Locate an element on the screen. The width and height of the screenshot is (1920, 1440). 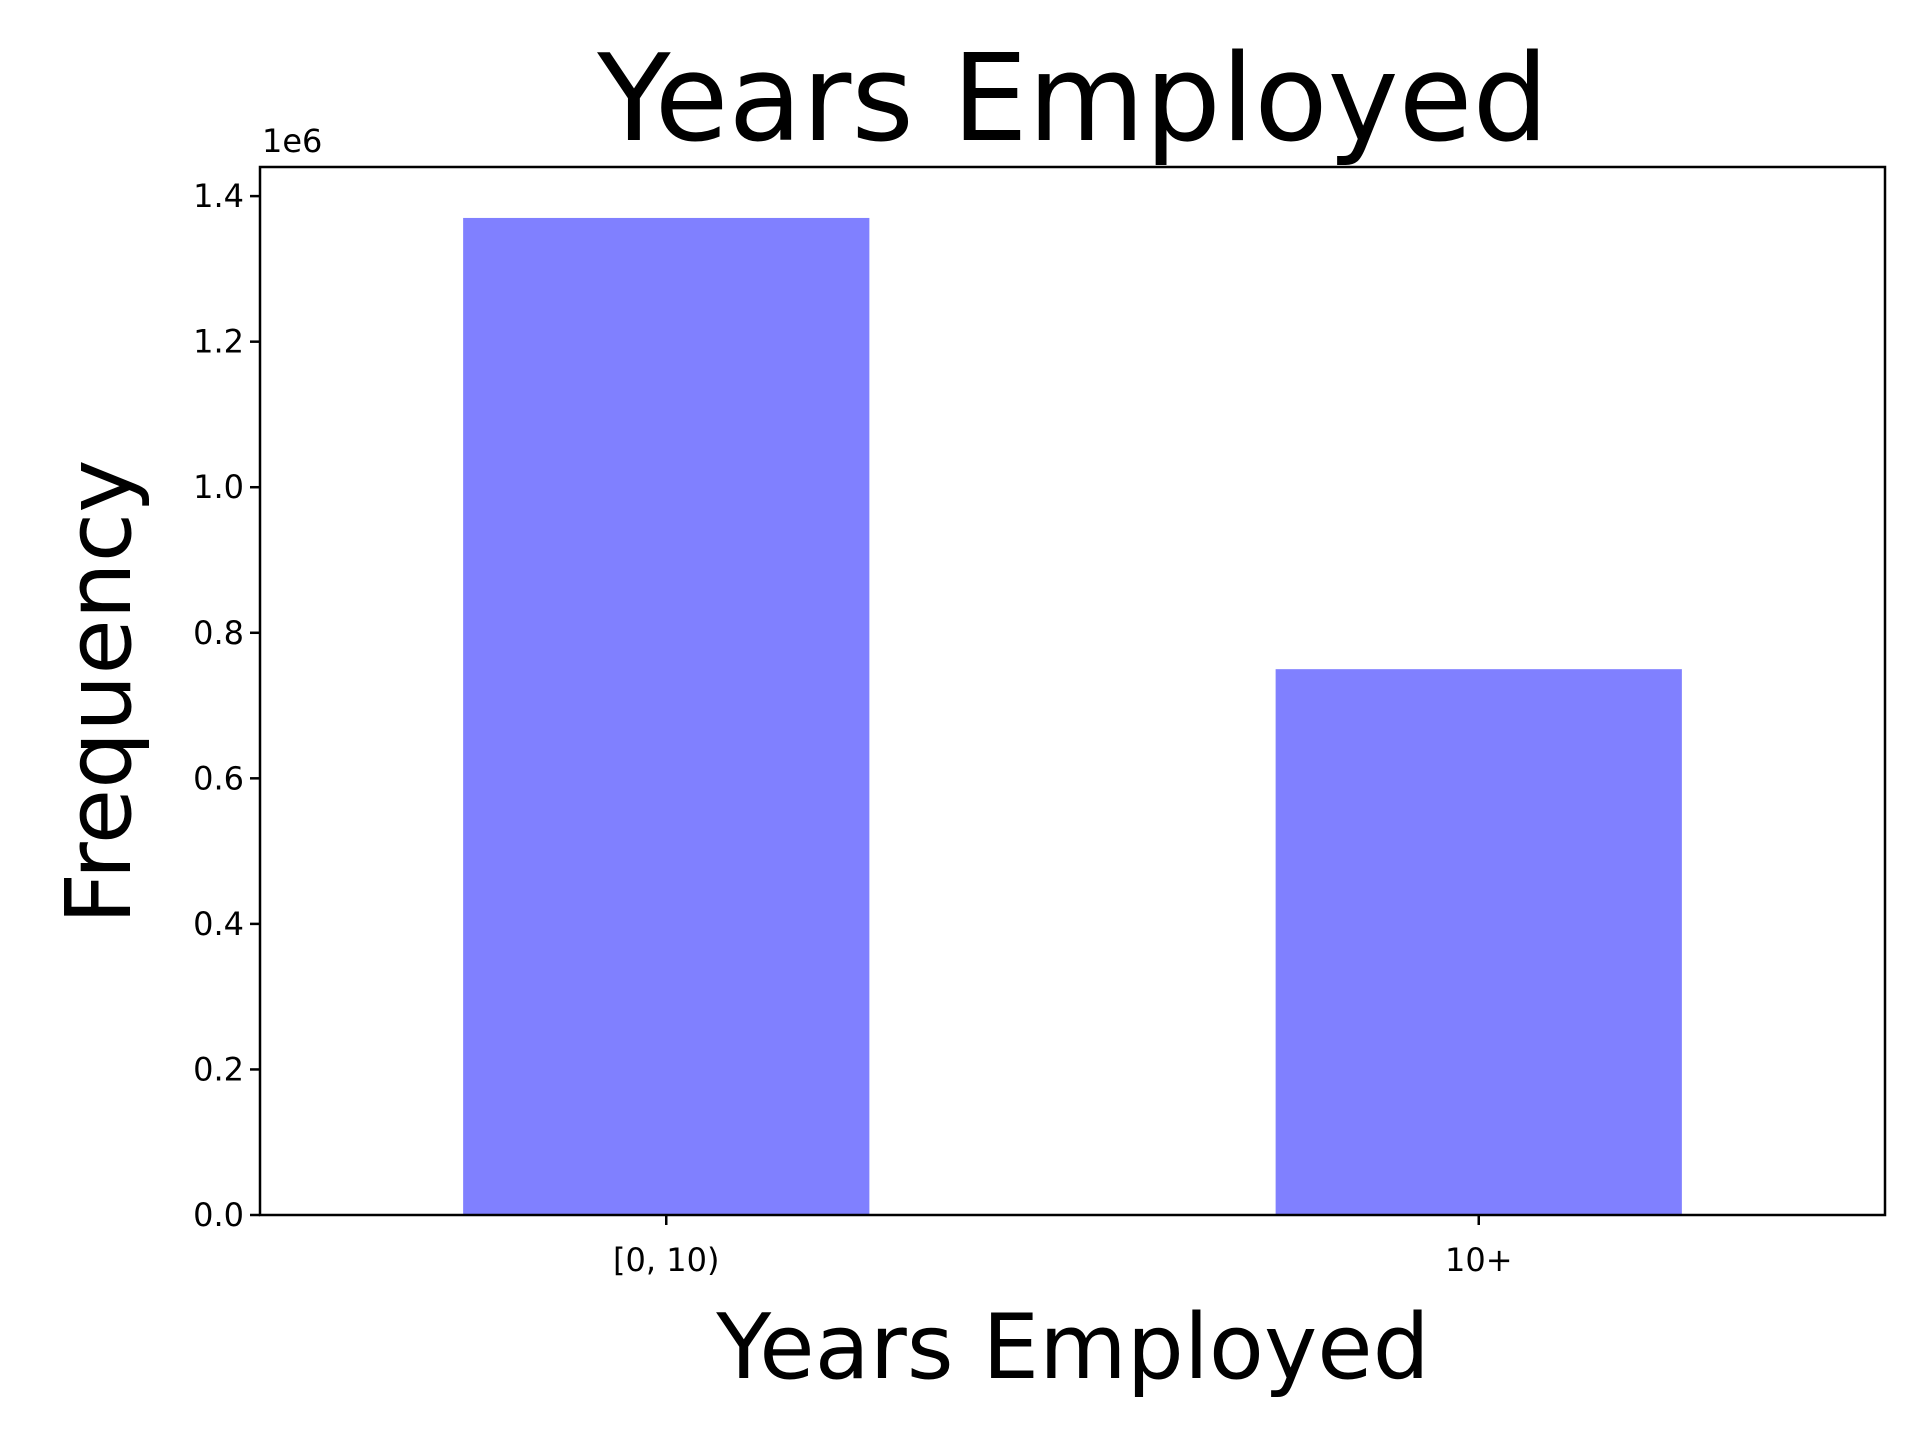
y-tick-label: 0.6 is located at coordinates (218, 778).